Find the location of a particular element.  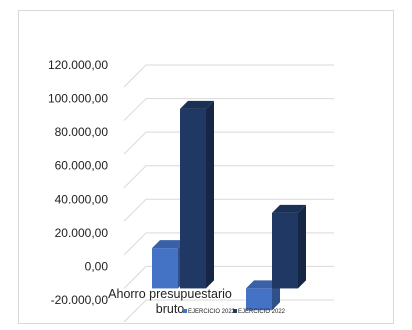

y-tick-label: 120.000,00 is located at coordinates (78, 65).